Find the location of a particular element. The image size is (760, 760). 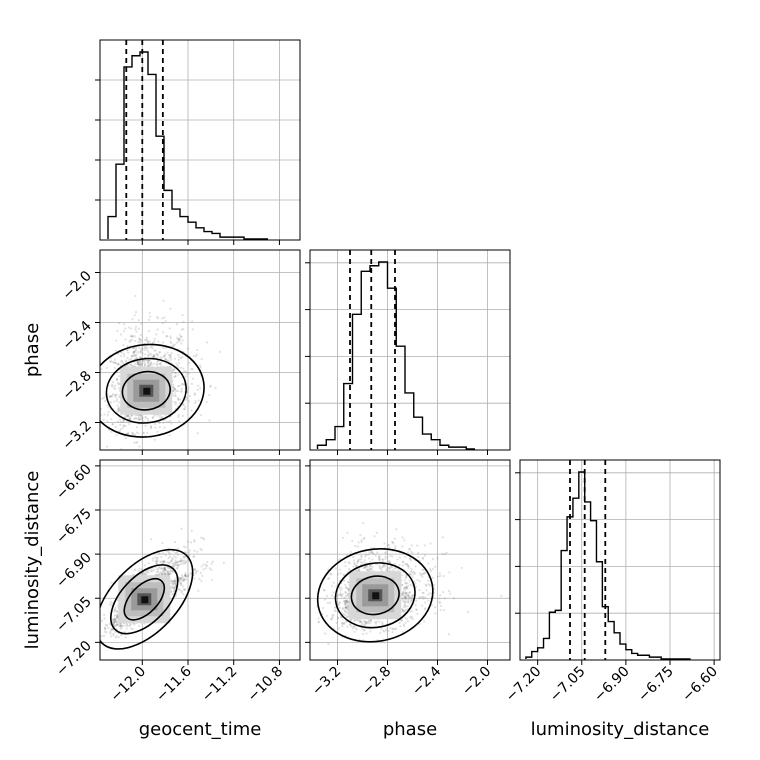

y-tick-label-phase: −2.0 is located at coordinates (76, 285).